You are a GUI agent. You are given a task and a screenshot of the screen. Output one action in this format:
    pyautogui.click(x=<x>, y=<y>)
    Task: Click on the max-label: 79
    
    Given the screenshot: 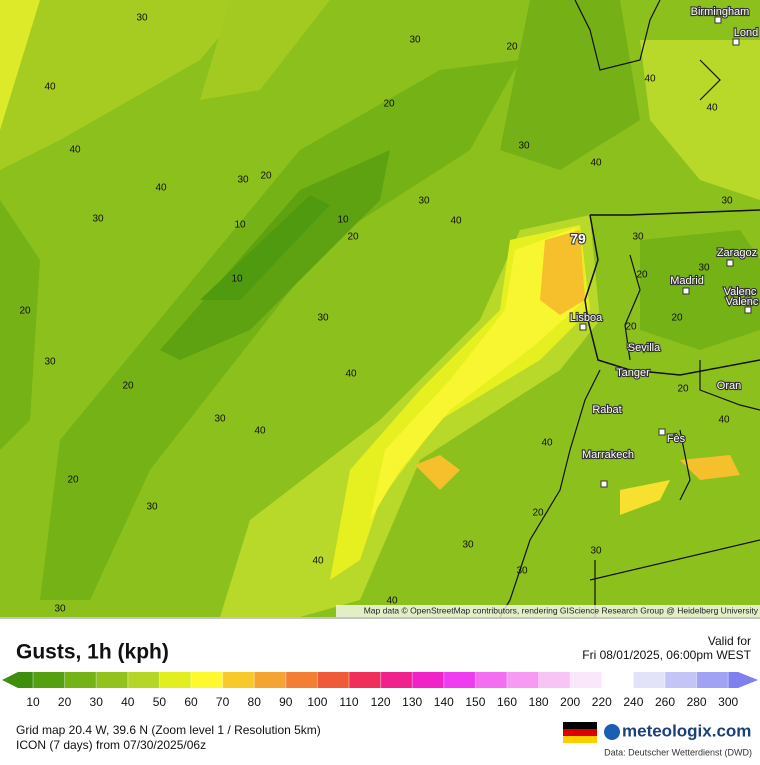 What is the action you would take?
    pyautogui.click(x=578, y=239)
    